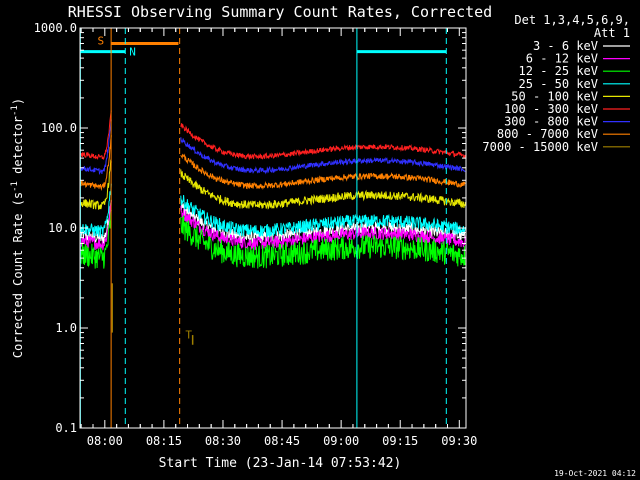 Image resolution: width=640 pixels, height=480 pixels. What do you see at coordinates (164, 441) in the screenshot?
I see `x-tick-label: 08:15` at bounding box center [164, 441].